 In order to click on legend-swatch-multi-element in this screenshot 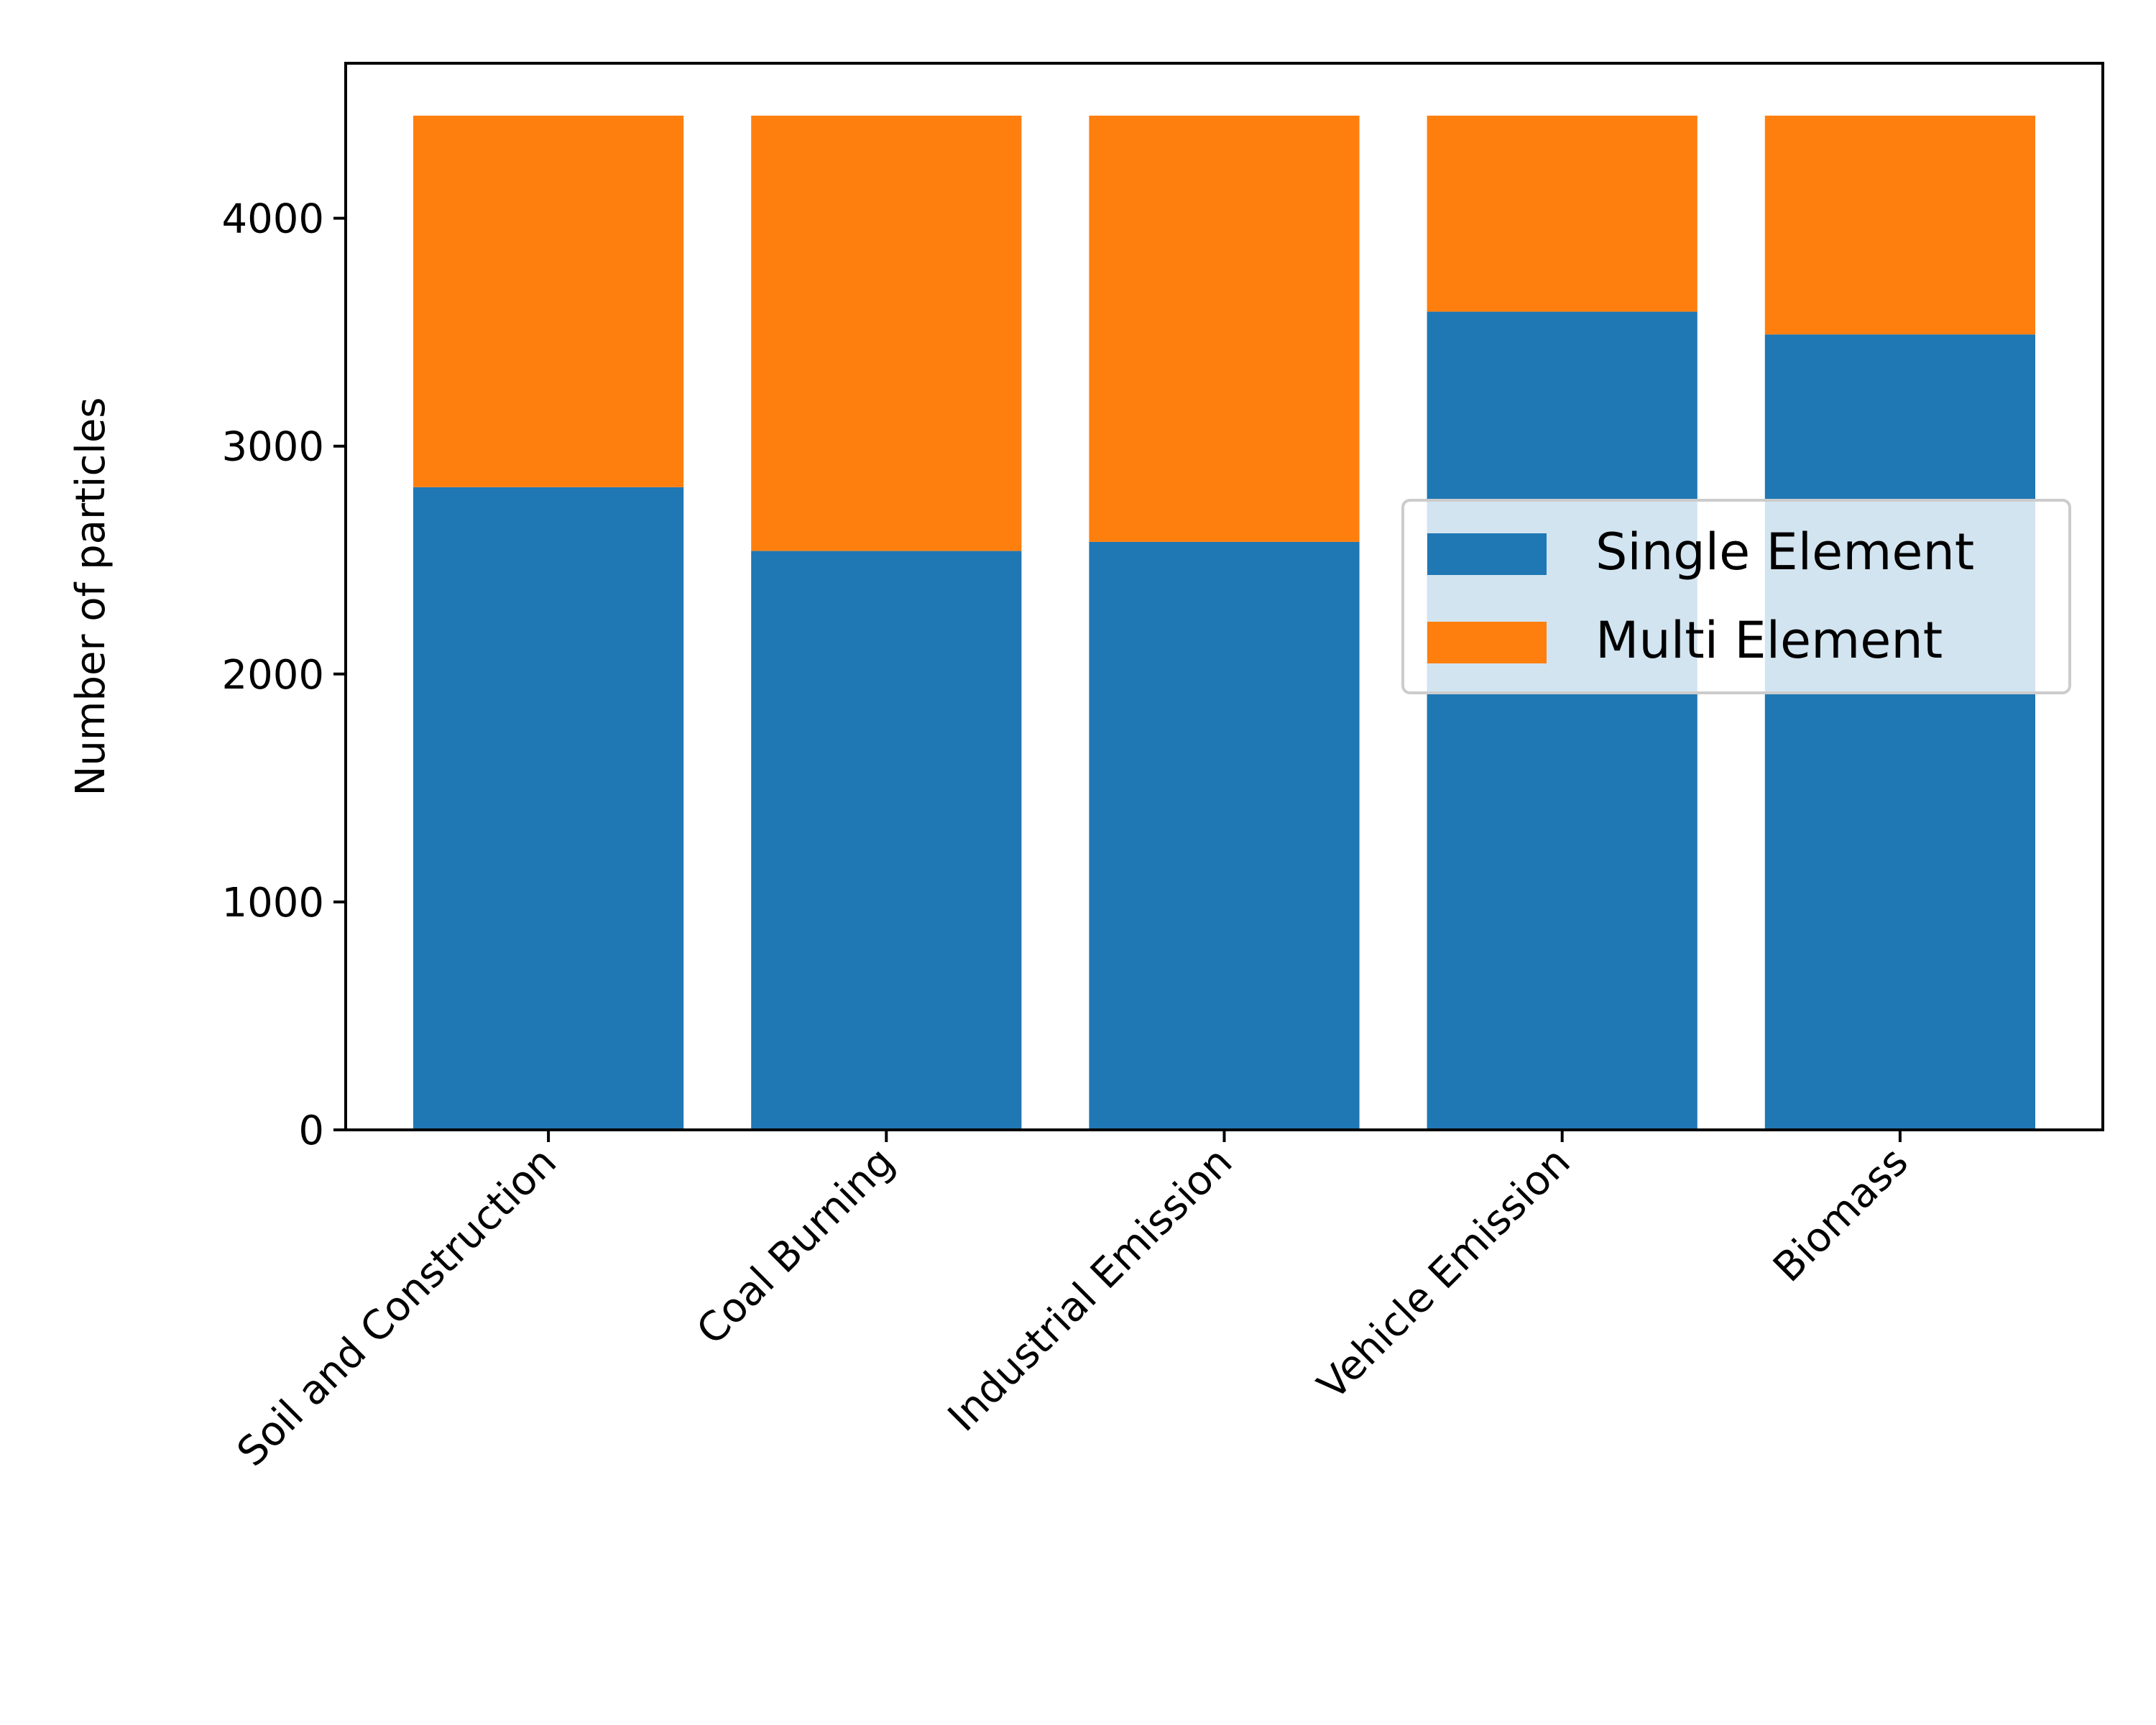, I will do `click(1487, 642)`.